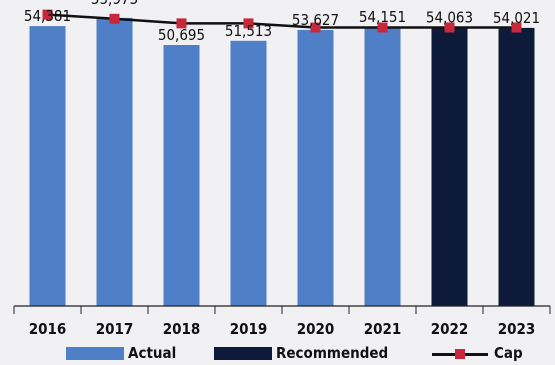  Describe the element at coordinates (114, 162) in the screenshot. I see `bar-actual-2017` at that location.